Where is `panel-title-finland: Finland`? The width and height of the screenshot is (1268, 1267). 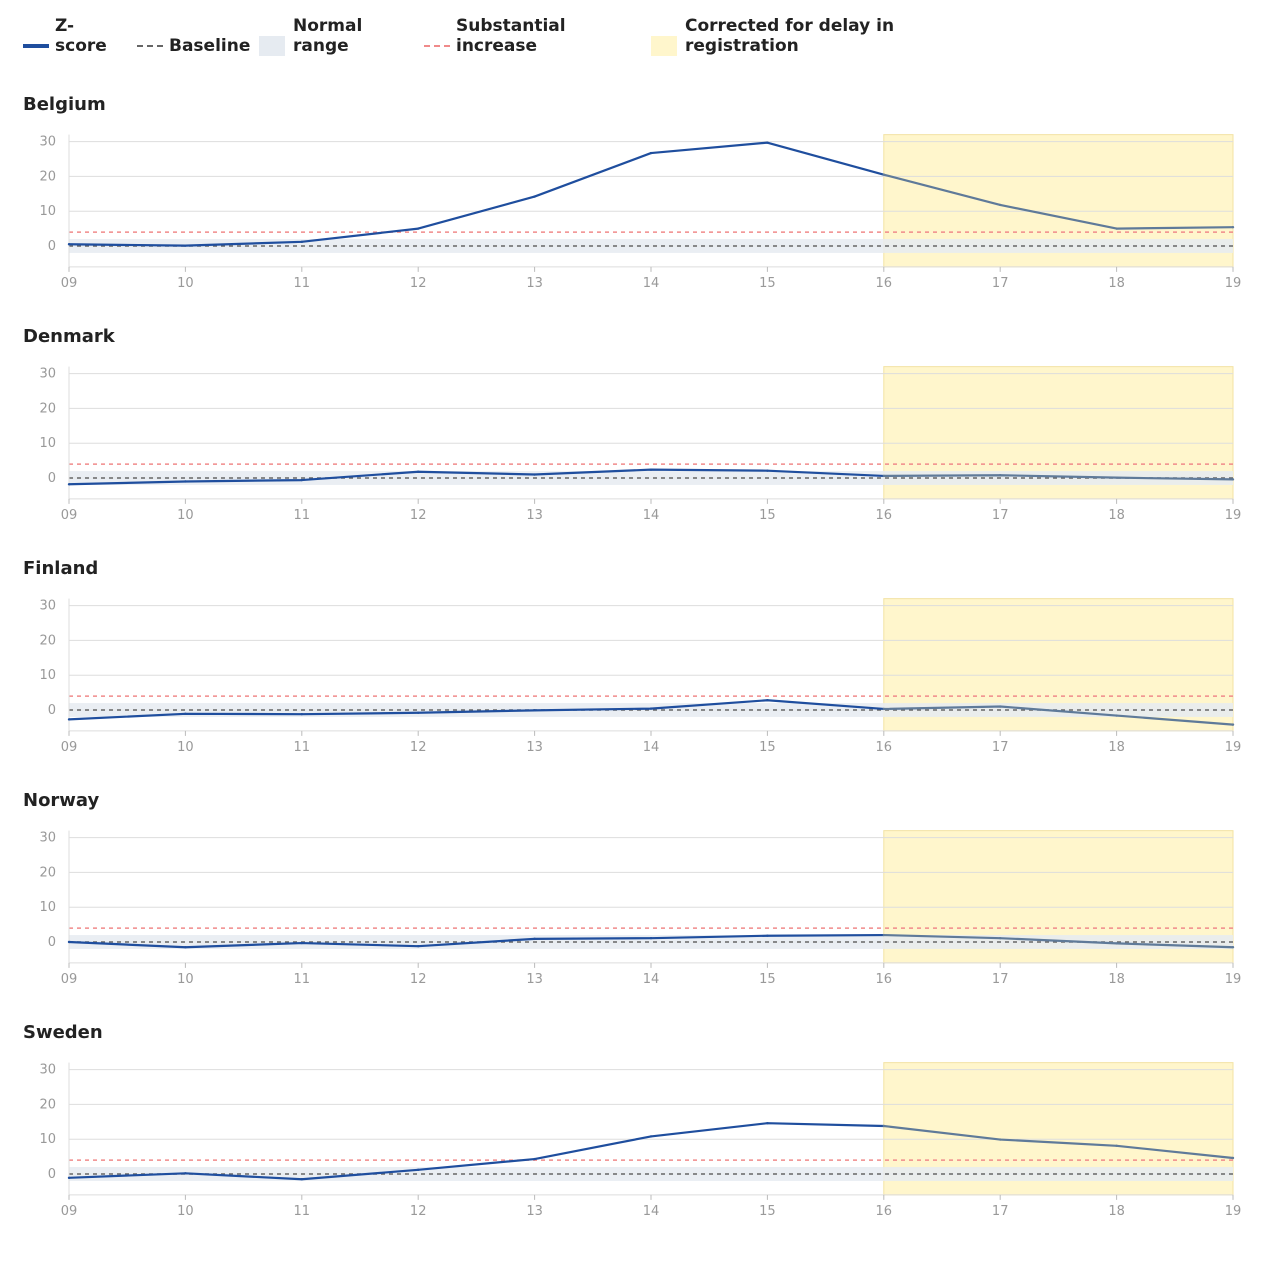
panel-title-finland: Finland is located at coordinates (61, 568).